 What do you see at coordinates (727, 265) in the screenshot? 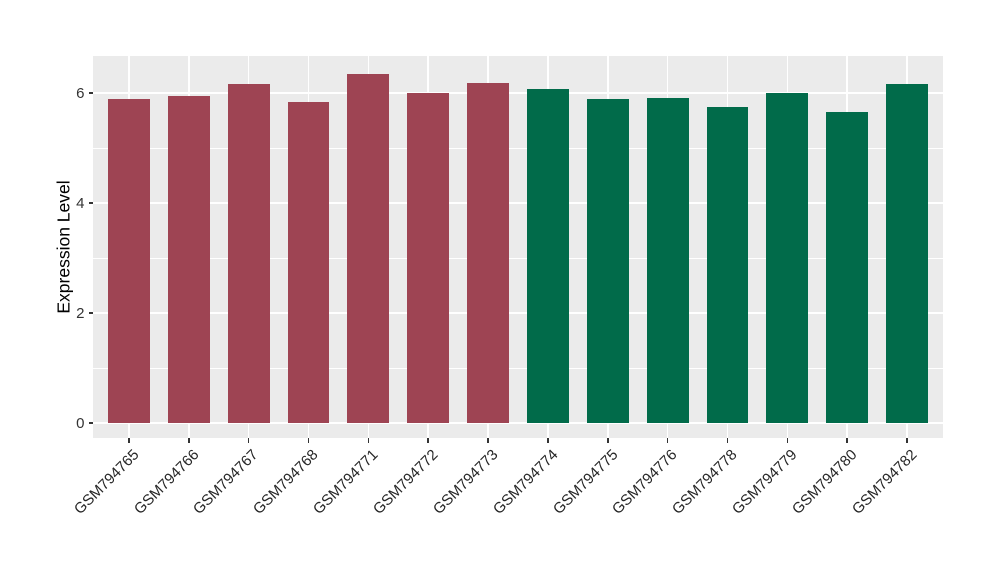
I see `bar-GSM794778` at bounding box center [727, 265].